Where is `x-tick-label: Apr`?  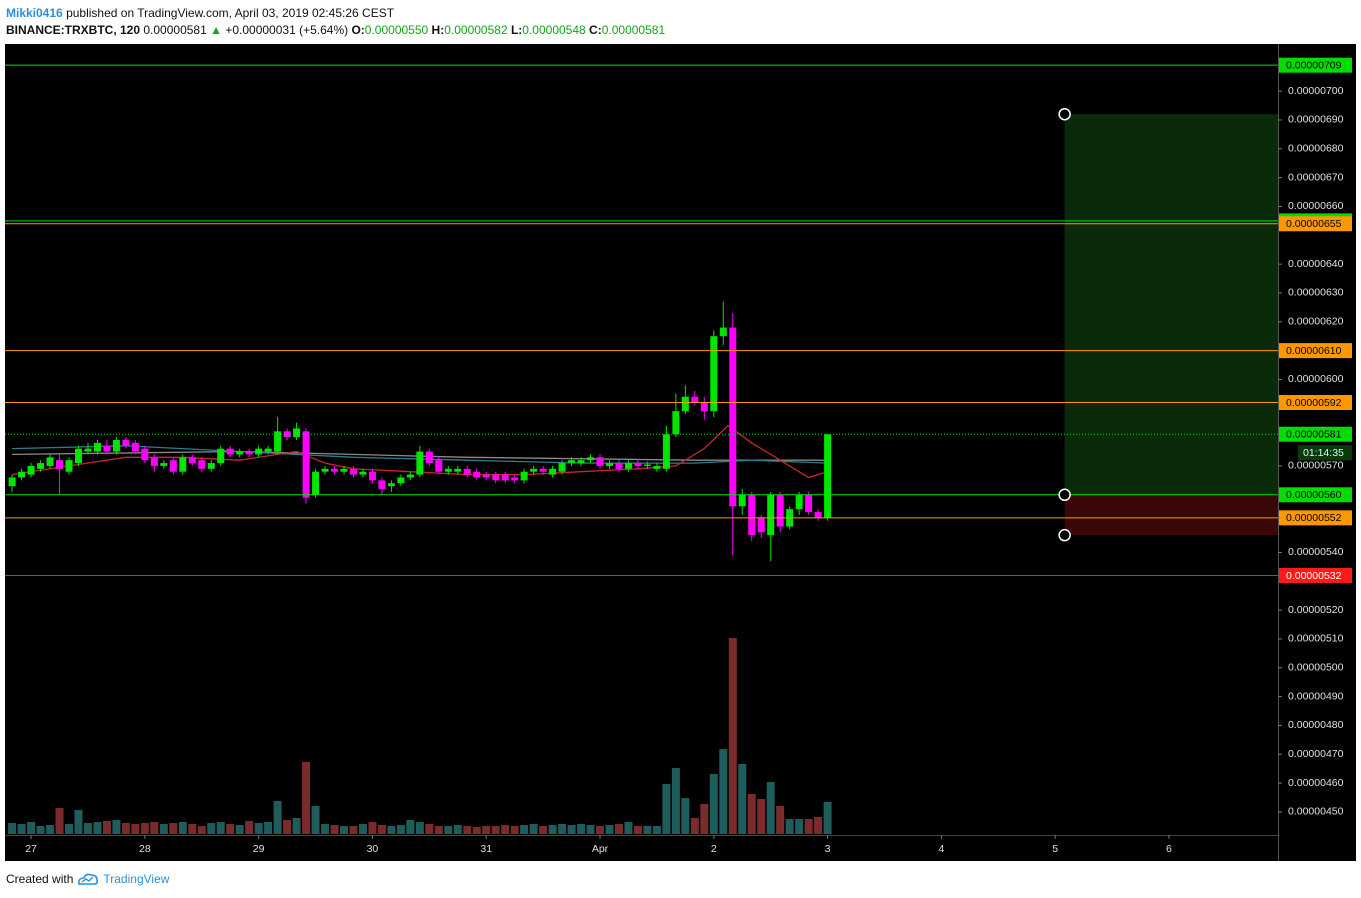
x-tick-label: Apr is located at coordinates (600, 849).